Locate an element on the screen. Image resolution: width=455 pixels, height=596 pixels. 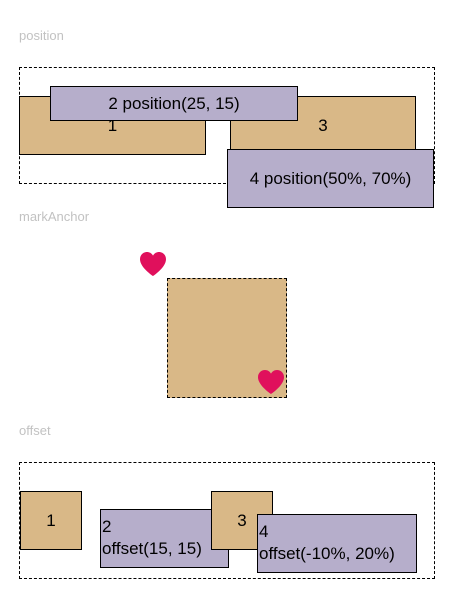
position-box-4: 4 position(50%, 70%) is located at coordinates (330, 178).